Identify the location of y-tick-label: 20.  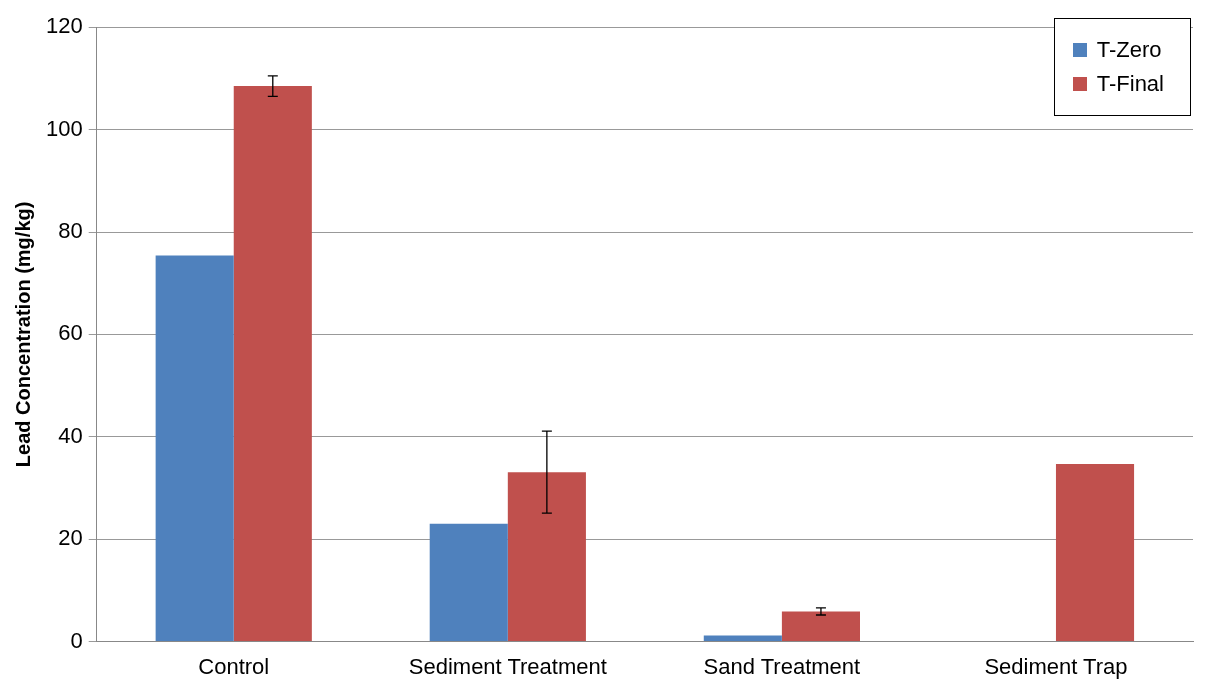
(70, 538).